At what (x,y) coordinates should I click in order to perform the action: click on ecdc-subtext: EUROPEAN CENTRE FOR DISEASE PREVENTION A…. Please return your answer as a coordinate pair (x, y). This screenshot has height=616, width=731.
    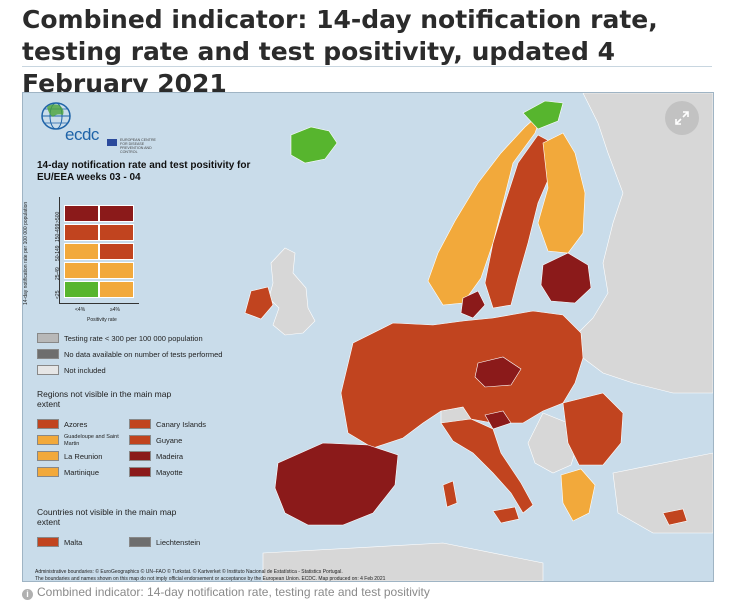
    Looking at the image, I should click on (138, 146).